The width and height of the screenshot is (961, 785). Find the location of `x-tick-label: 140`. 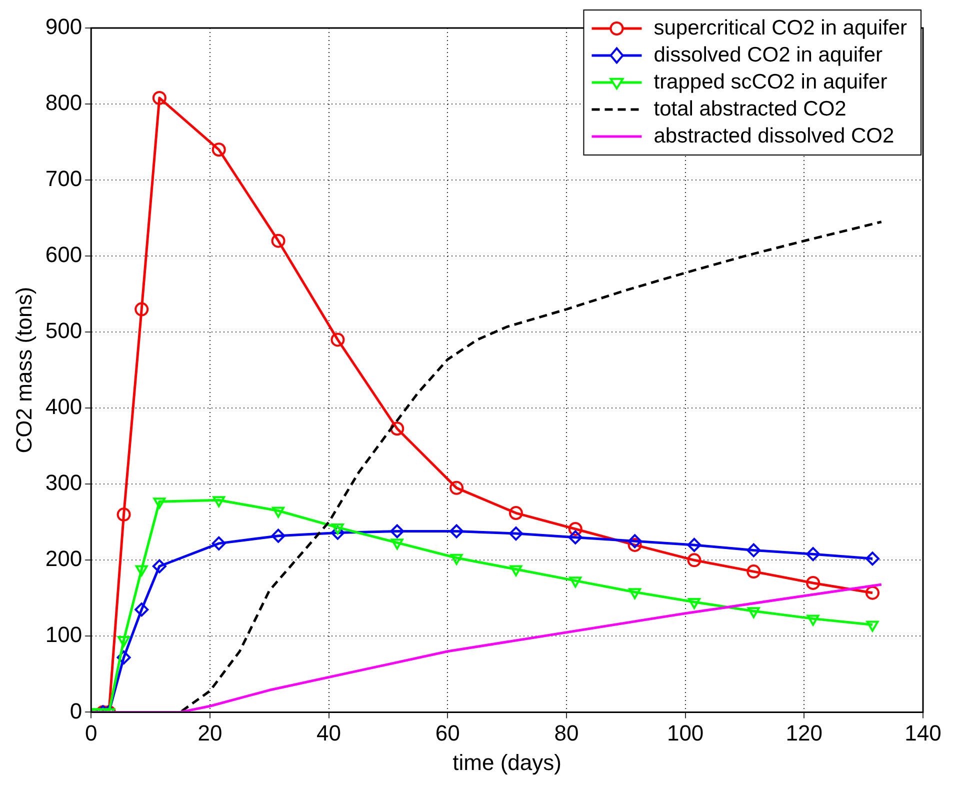

x-tick-label: 140 is located at coordinates (923, 733).